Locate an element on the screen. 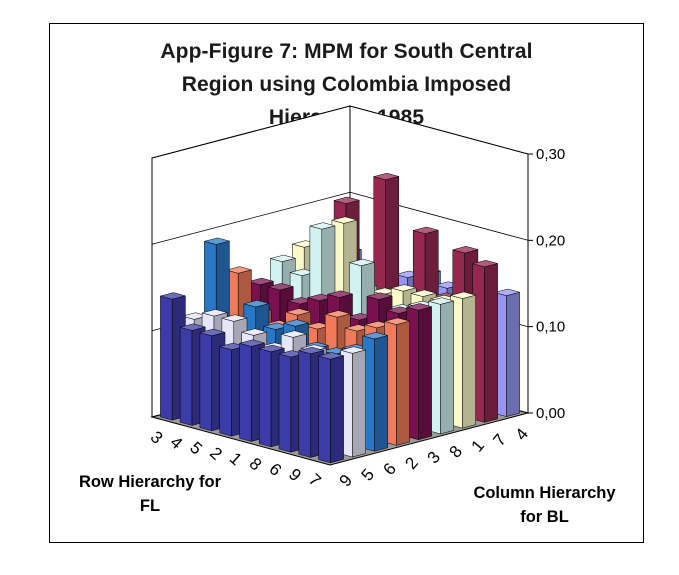  chart-title-line-2: Region using Colombia Imposed is located at coordinates (346, 84).